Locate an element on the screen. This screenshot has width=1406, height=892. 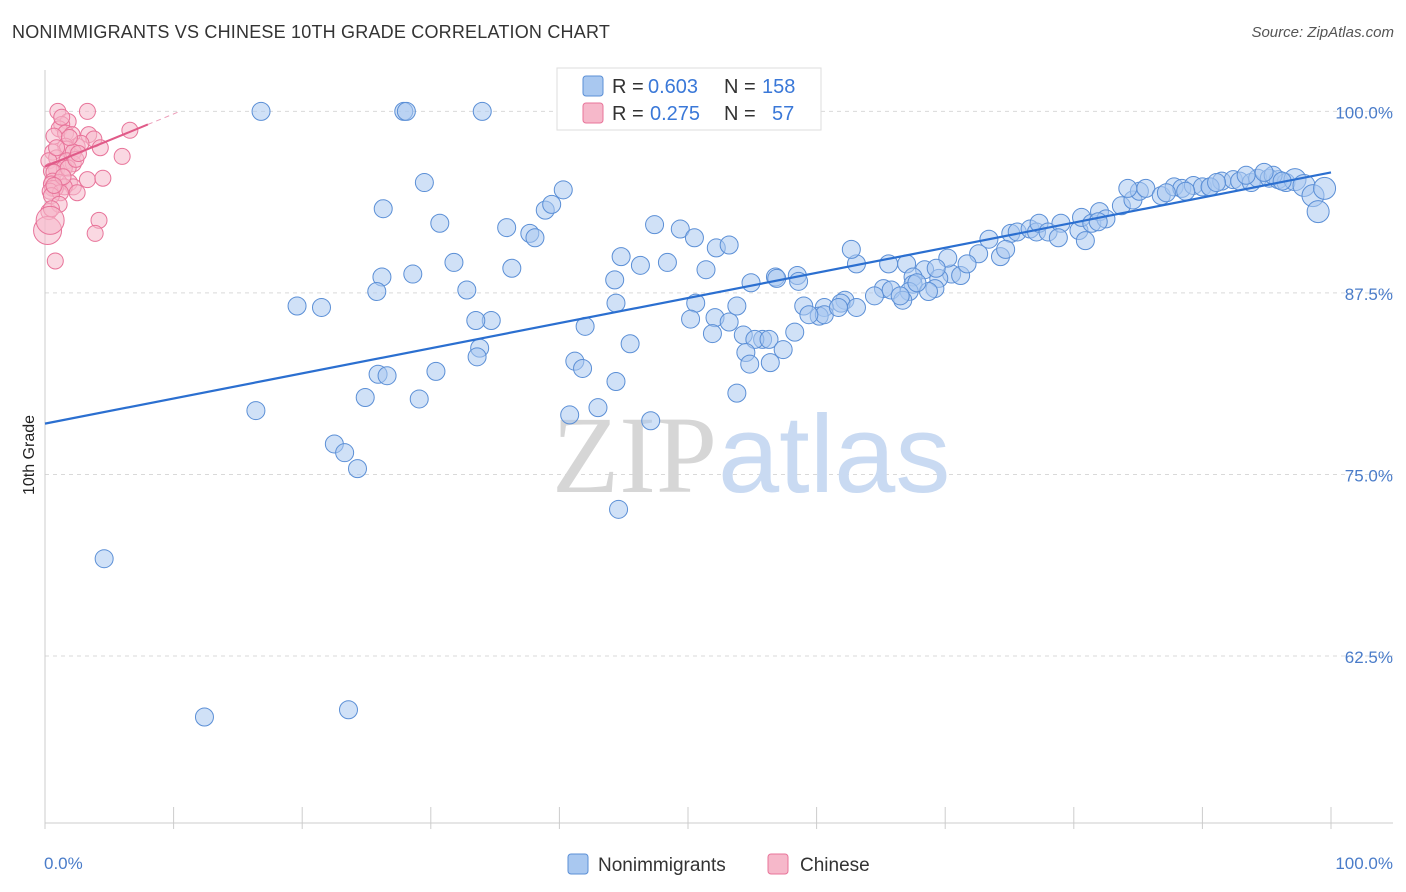
chinese-trend-line is located at coordinates (96, 145).